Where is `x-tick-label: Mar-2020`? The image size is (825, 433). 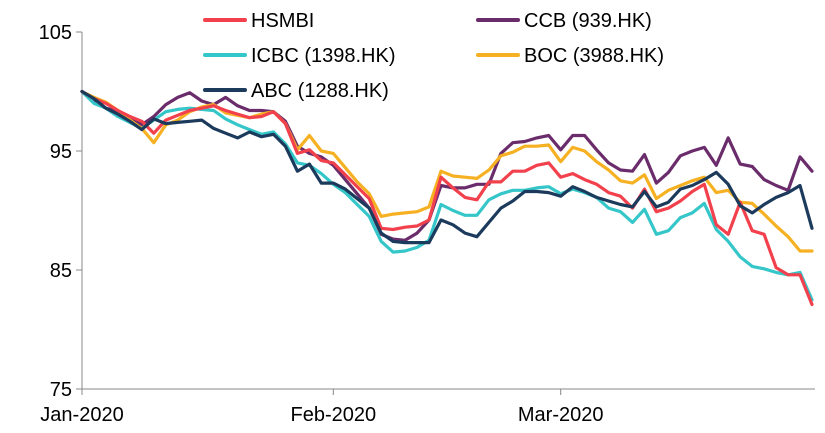
x-tick-label: Mar-2020 is located at coordinates (561, 415).